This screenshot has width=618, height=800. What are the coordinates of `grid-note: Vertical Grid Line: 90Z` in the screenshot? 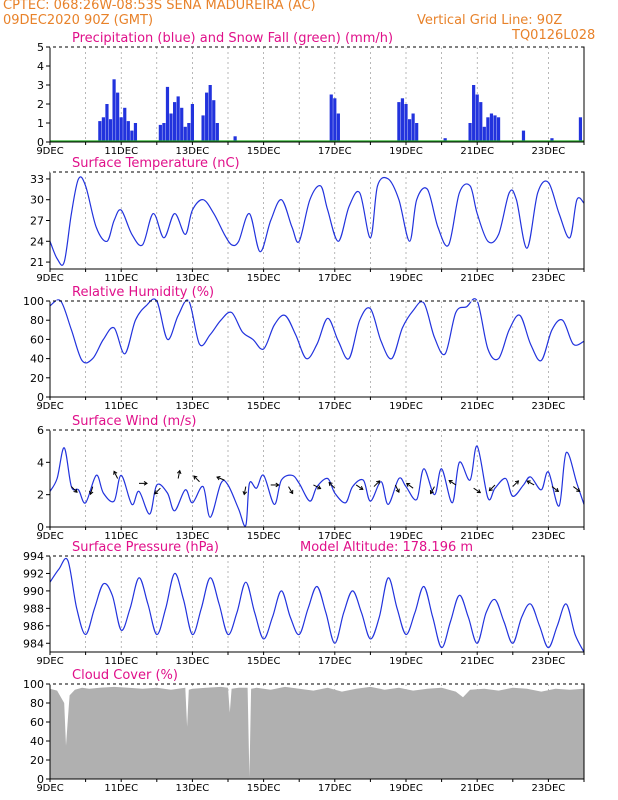 It's located at (490, 20).